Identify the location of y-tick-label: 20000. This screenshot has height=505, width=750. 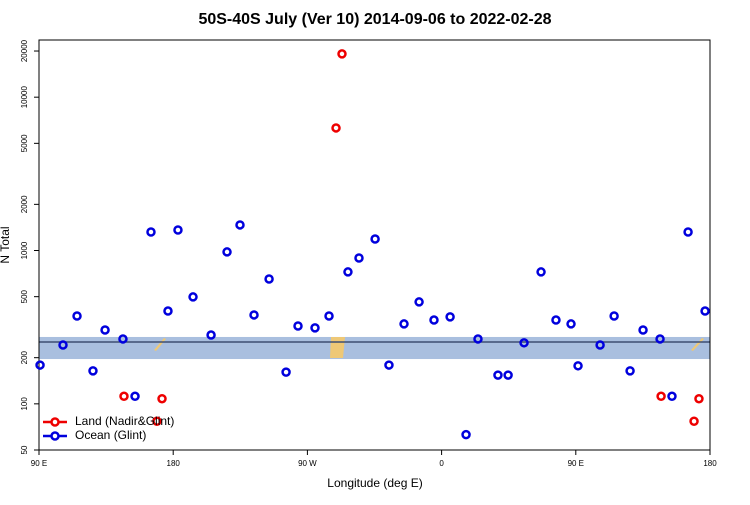
(24, 50).